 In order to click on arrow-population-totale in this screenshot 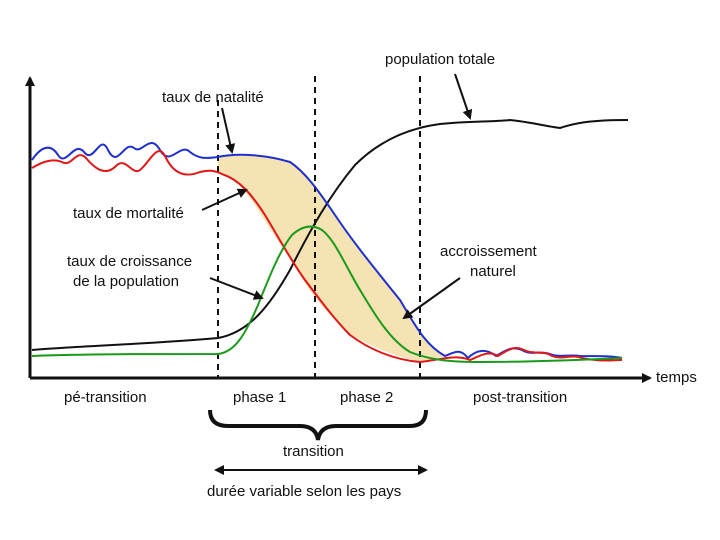, I will do `click(463, 96)`.